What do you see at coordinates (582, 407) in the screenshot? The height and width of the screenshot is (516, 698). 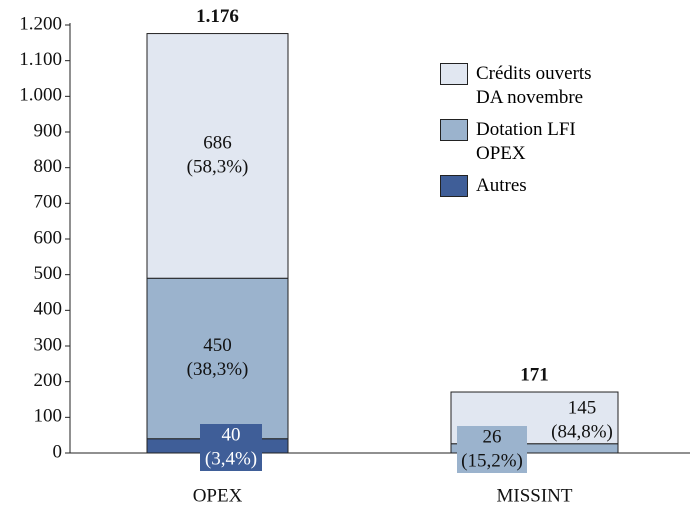 I see `value-label: 145` at bounding box center [582, 407].